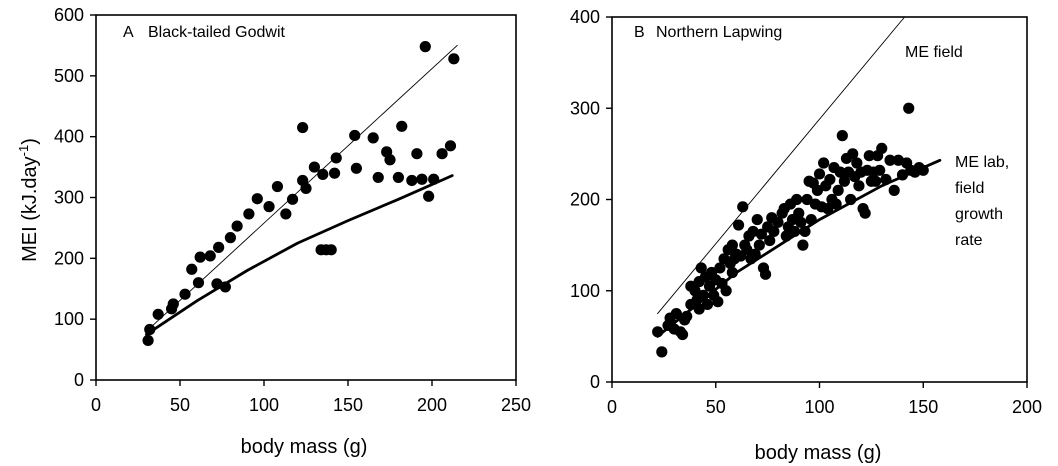 The height and width of the screenshot is (466, 1058). What do you see at coordinates (818, 453) in the screenshot?
I see `panel-b-x-axis-label: body mass (g)` at bounding box center [818, 453].